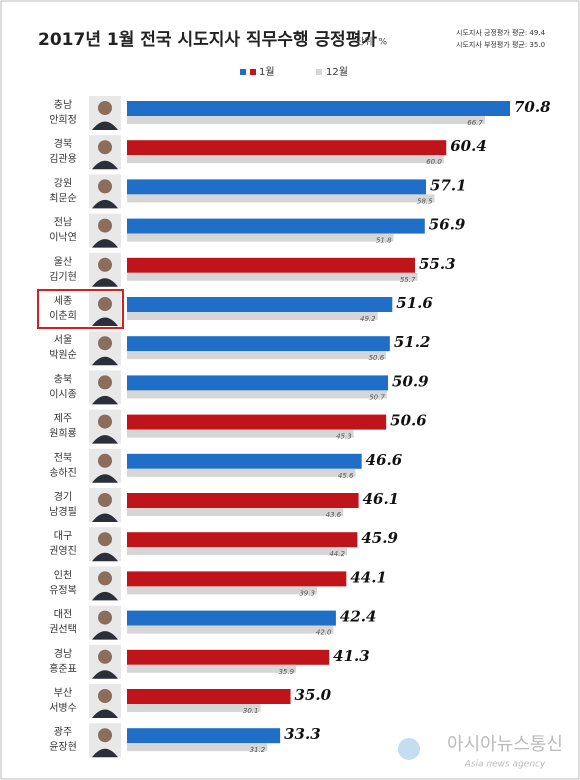 This screenshot has height=780, width=580. What do you see at coordinates (351, 656) in the screenshot?
I see `value-label: 41.3` at bounding box center [351, 656].